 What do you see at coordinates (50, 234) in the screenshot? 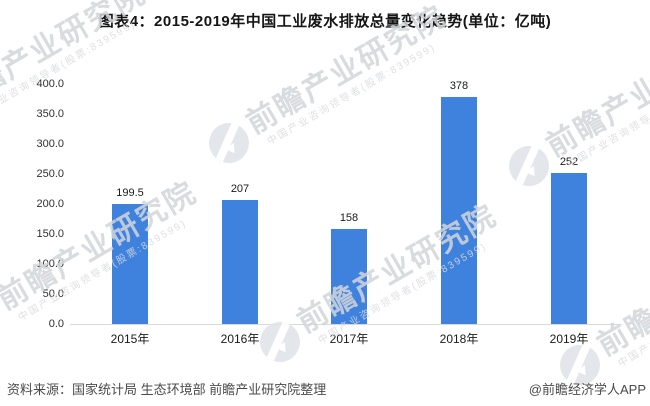
I see `y-tick-label: 150.0` at bounding box center [50, 234].